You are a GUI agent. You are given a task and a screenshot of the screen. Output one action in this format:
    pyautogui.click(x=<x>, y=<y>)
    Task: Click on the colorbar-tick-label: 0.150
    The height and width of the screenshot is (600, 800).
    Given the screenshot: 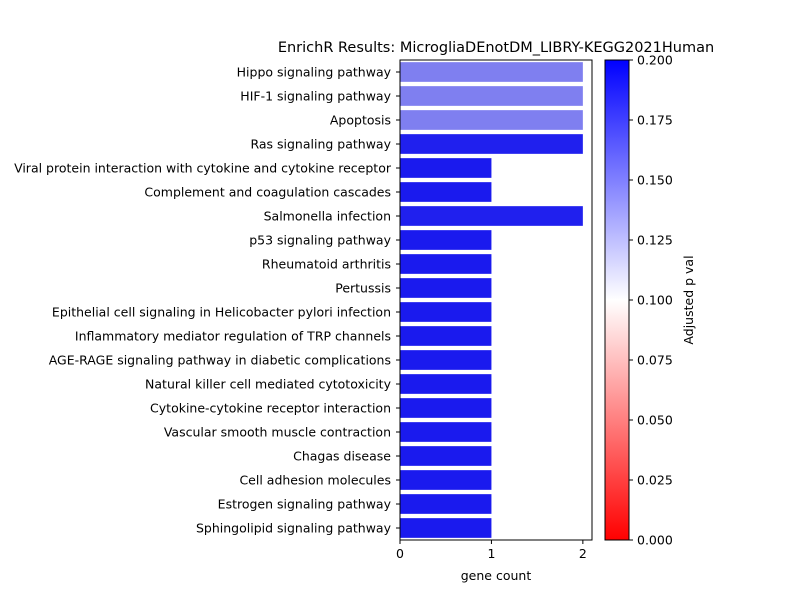 What is the action you would take?
    pyautogui.click(x=655, y=180)
    